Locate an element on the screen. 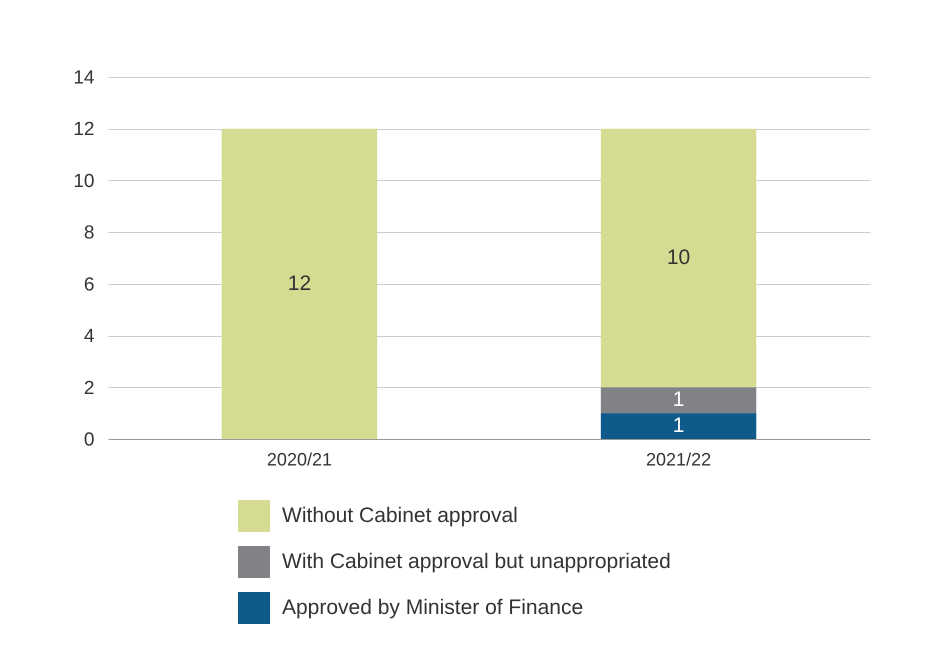  data-label: 12 is located at coordinates (300, 283).